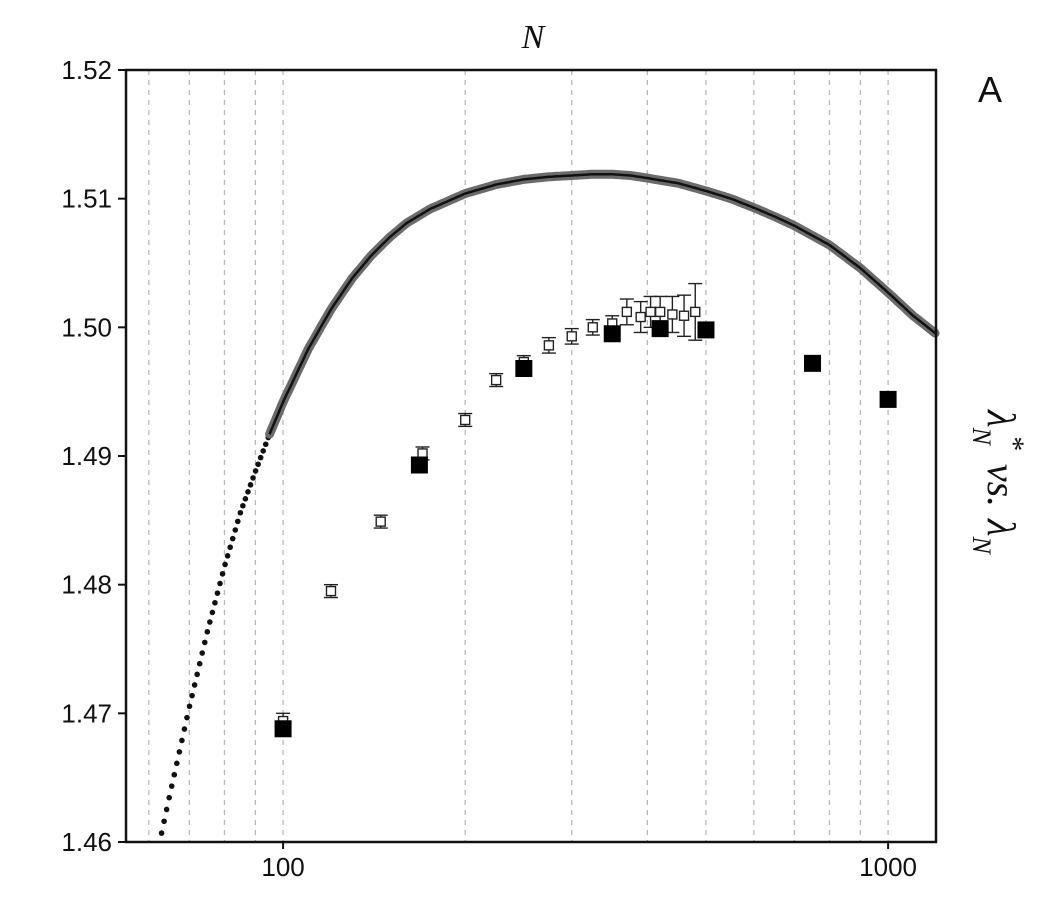  Describe the element at coordinates (86, 199) in the screenshot. I see `y-tick-label: 1.51` at that location.